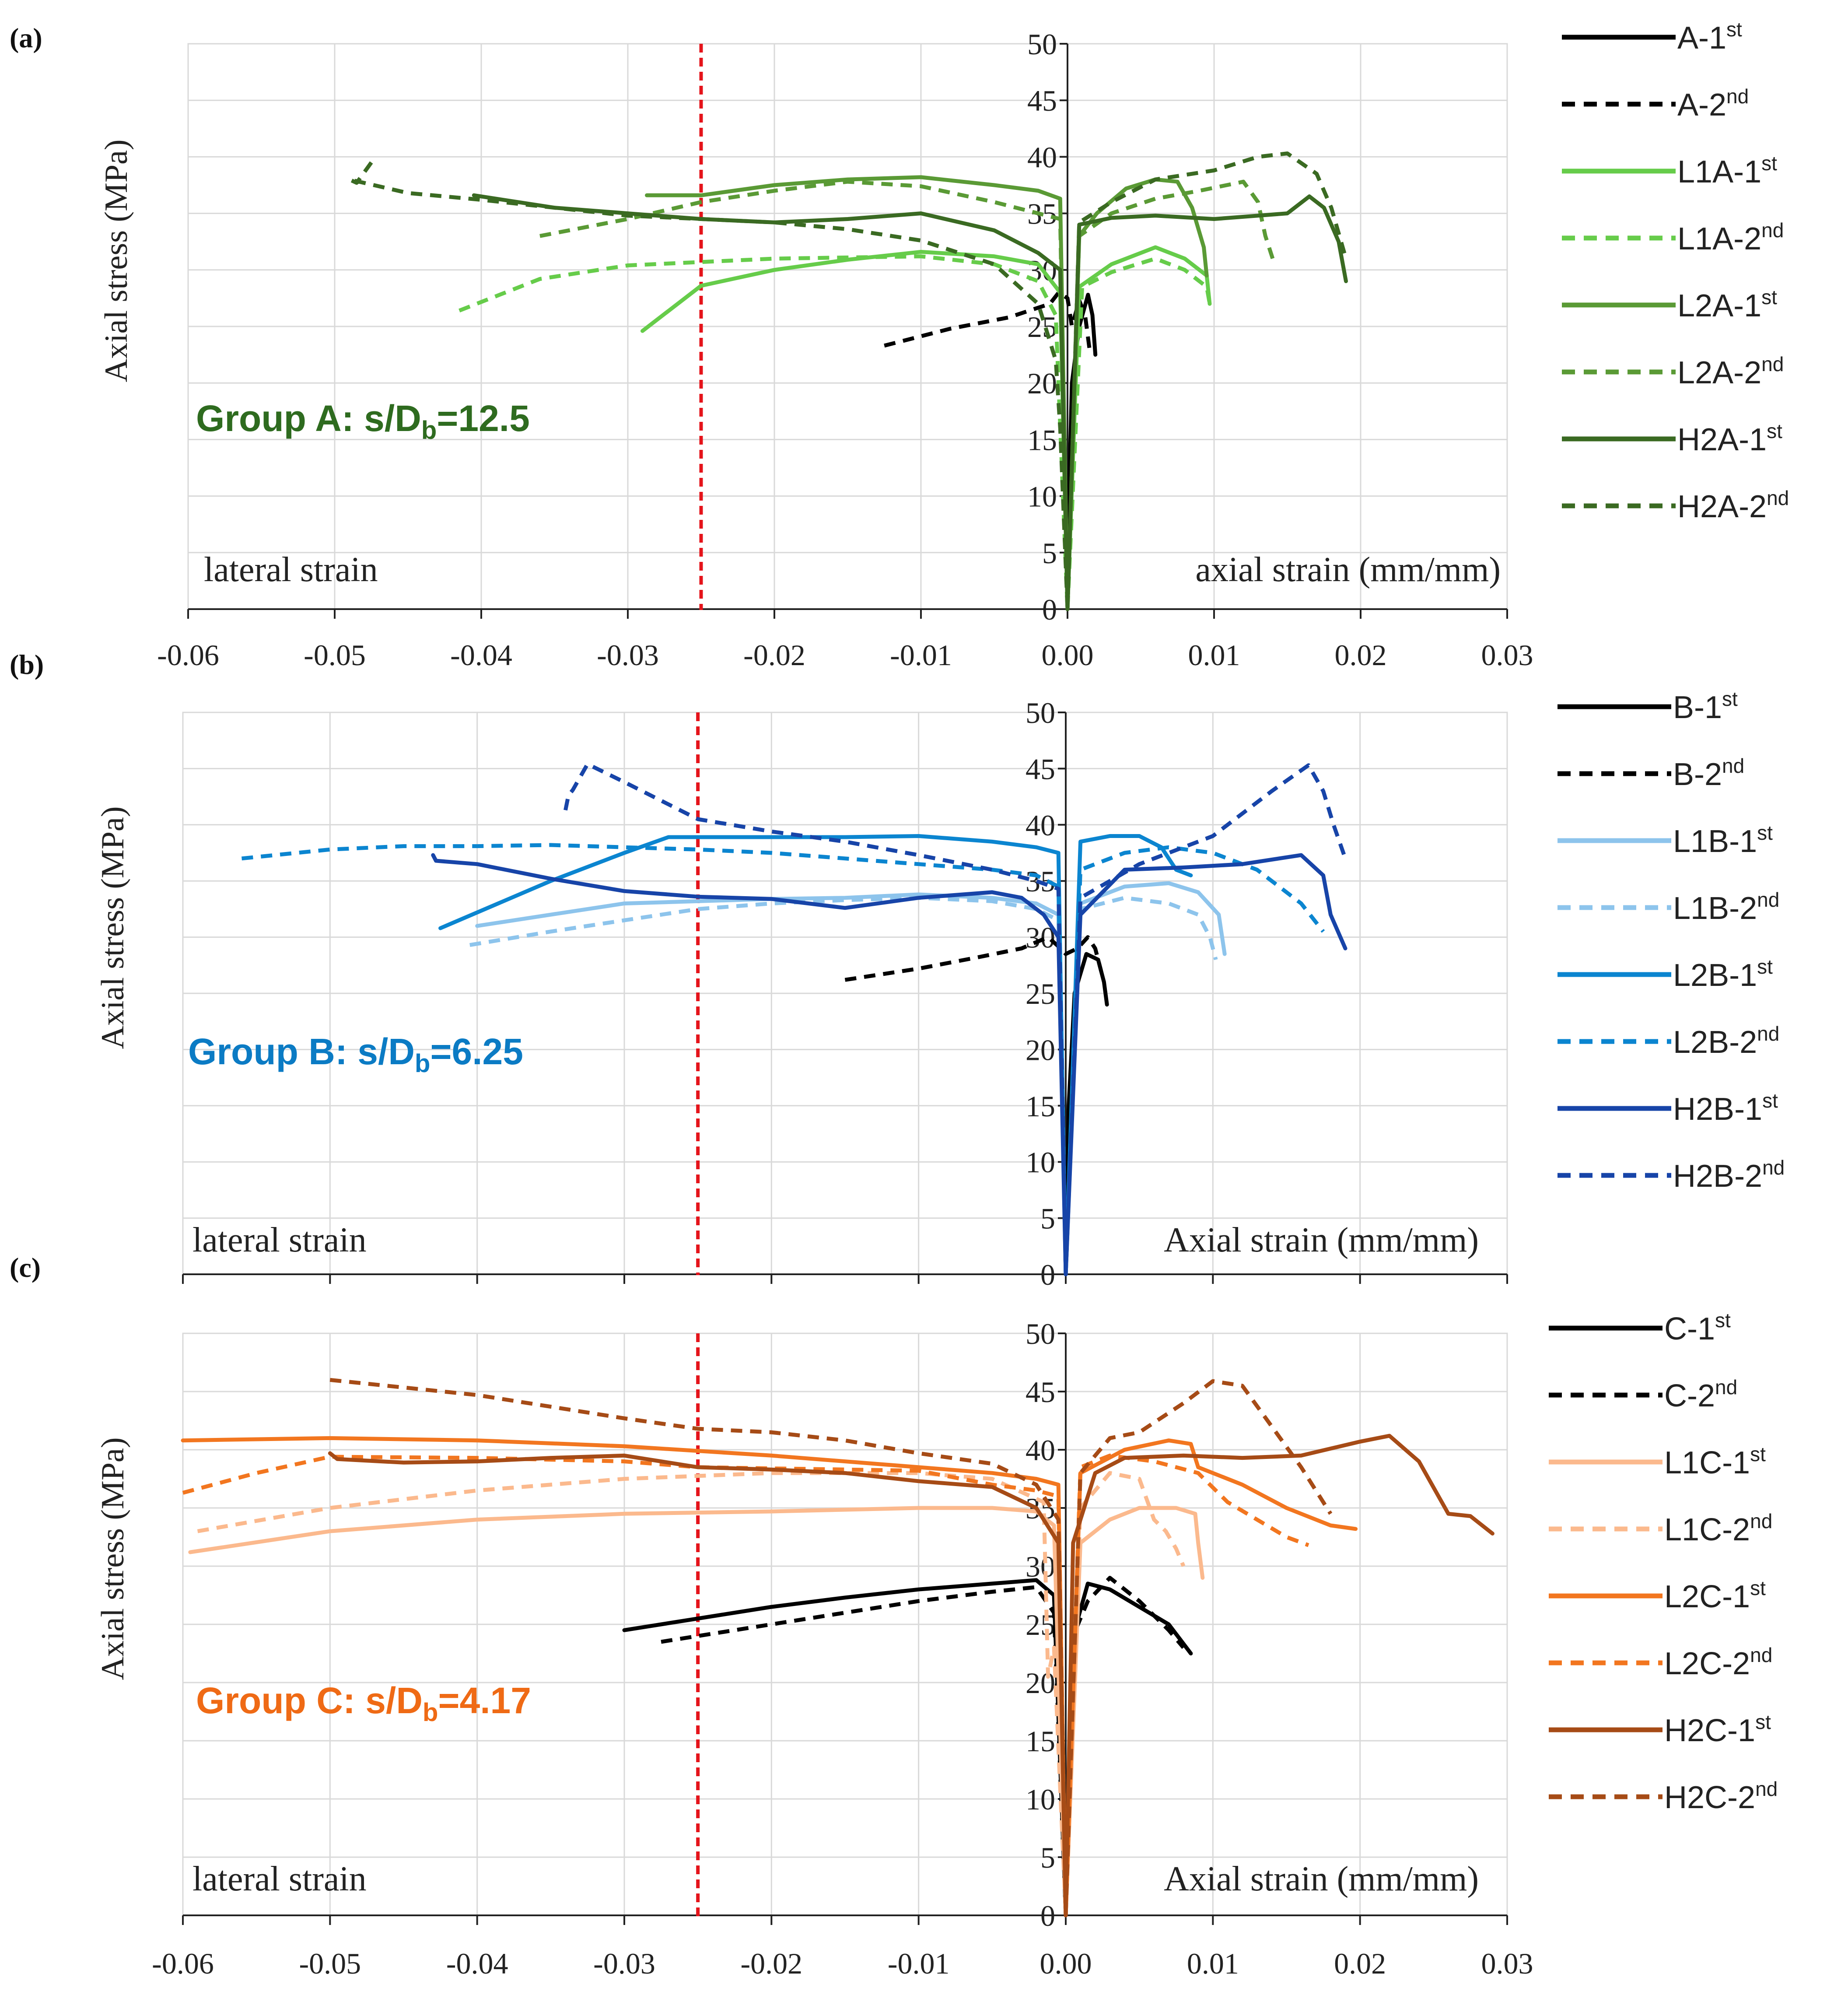 Image resolution: width=1848 pixels, height=2009 pixels. Describe the element at coordinates (309, 1700) in the screenshot. I see `group-label-main: Group C: s/D` at that location.